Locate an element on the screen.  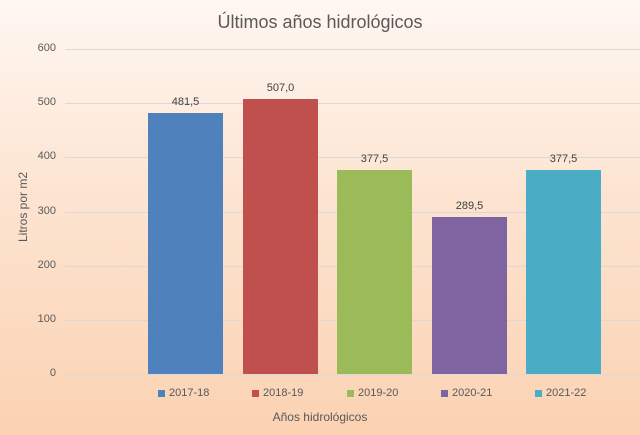
y-tick-label: 600 is located at coordinates (46, 48).